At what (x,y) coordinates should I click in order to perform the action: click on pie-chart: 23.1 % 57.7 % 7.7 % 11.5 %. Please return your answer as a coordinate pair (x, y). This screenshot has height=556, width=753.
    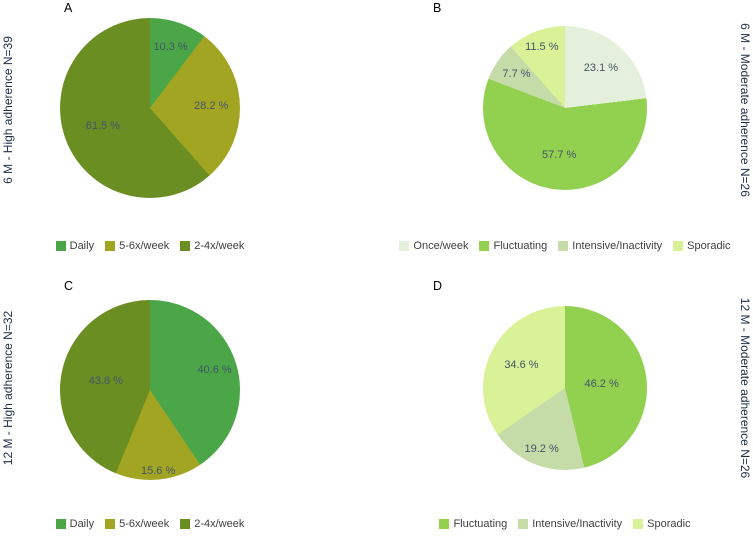
    Looking at the image, I should click on (565, 108).